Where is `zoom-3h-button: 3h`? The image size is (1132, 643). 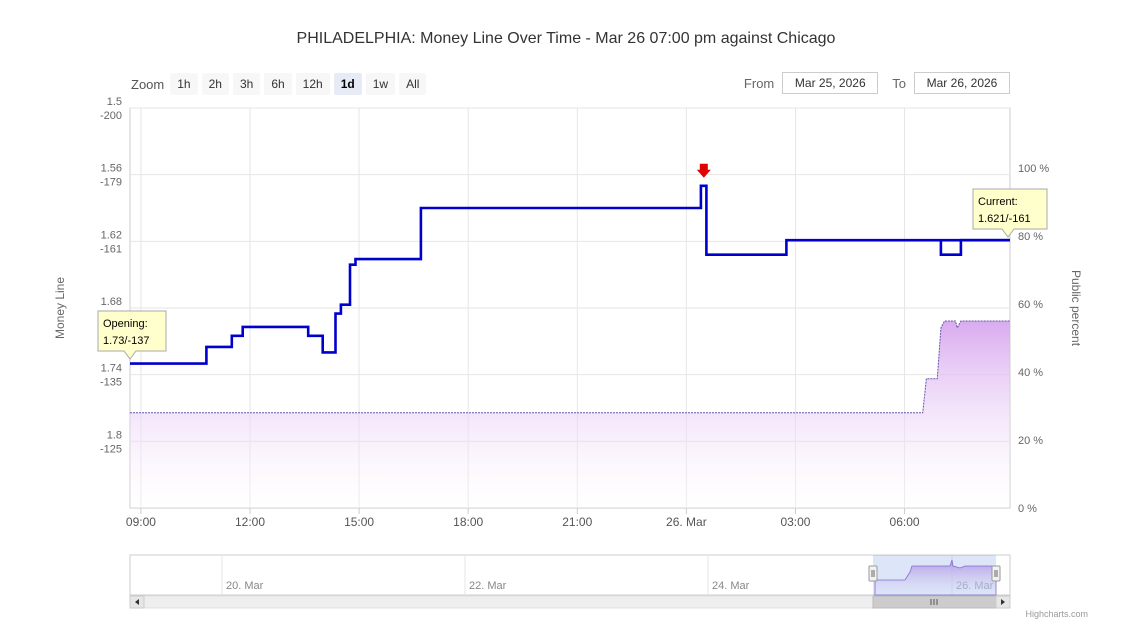
zoom-3h-button: 3h is located at coordinates (246, 84).